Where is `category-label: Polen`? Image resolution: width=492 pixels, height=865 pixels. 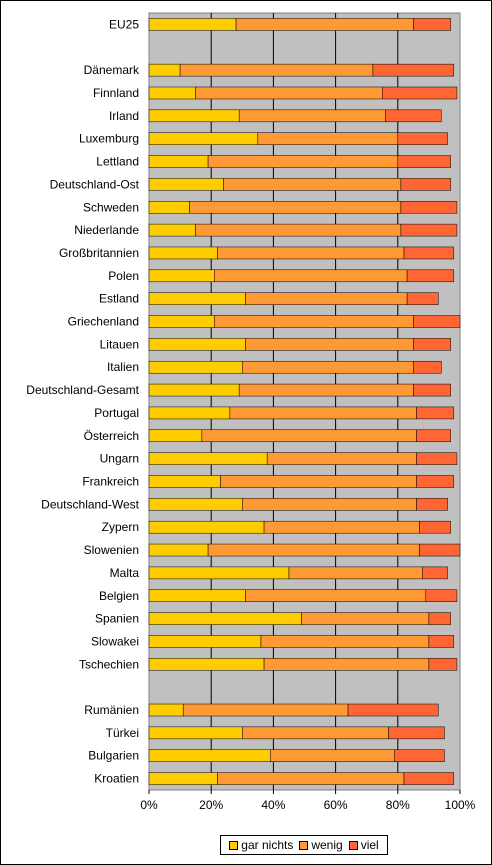 category-label: Polen is located at coordinates (123, 276).